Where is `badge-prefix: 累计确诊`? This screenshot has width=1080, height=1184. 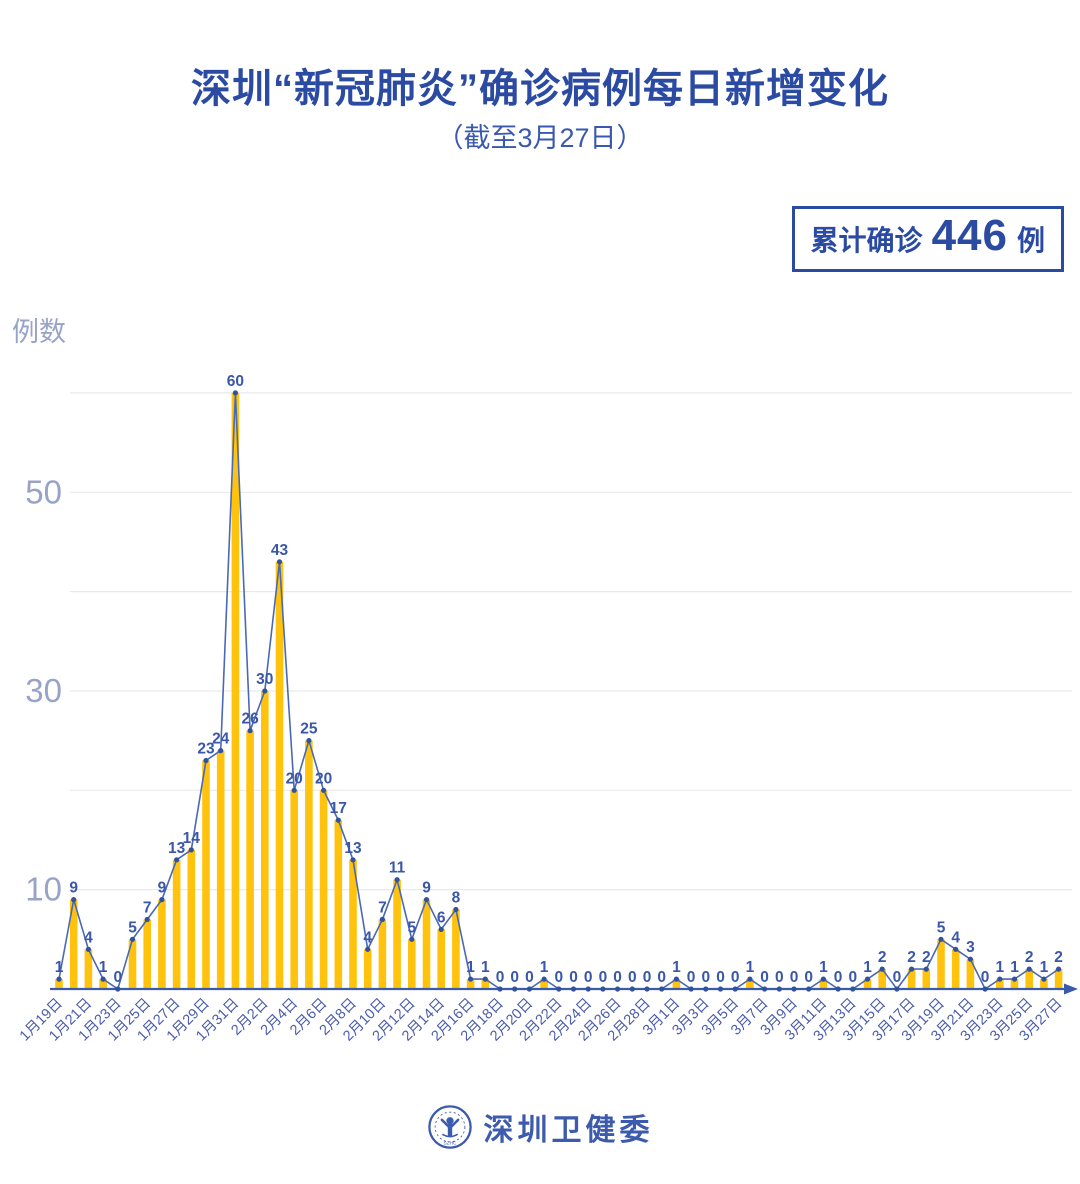 badge-prefix: 累计确诊 is located at coordinates (866, 240).